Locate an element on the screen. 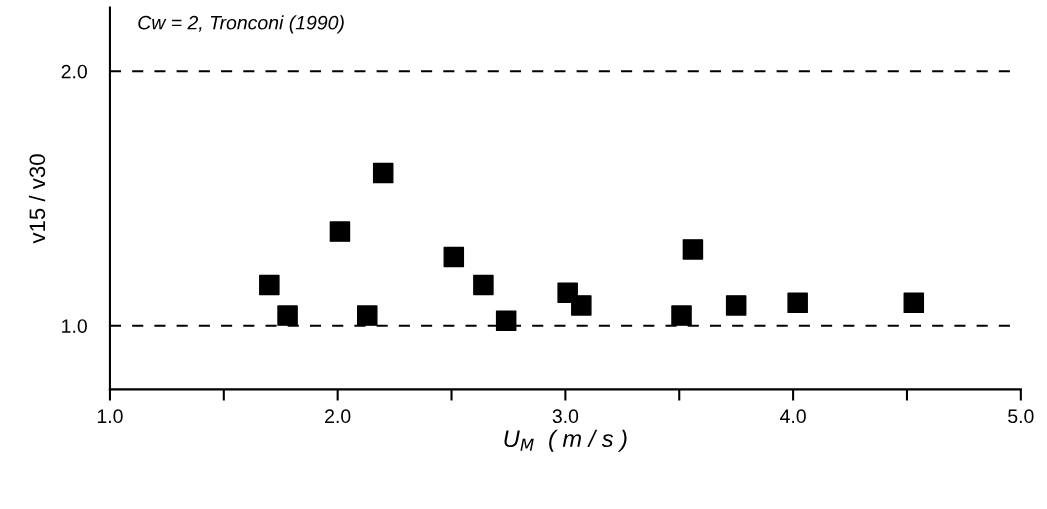 The width and height of the screenshot is (1047, 509). x-tick-label: 5.0 is located at coordinates (1021, 416).